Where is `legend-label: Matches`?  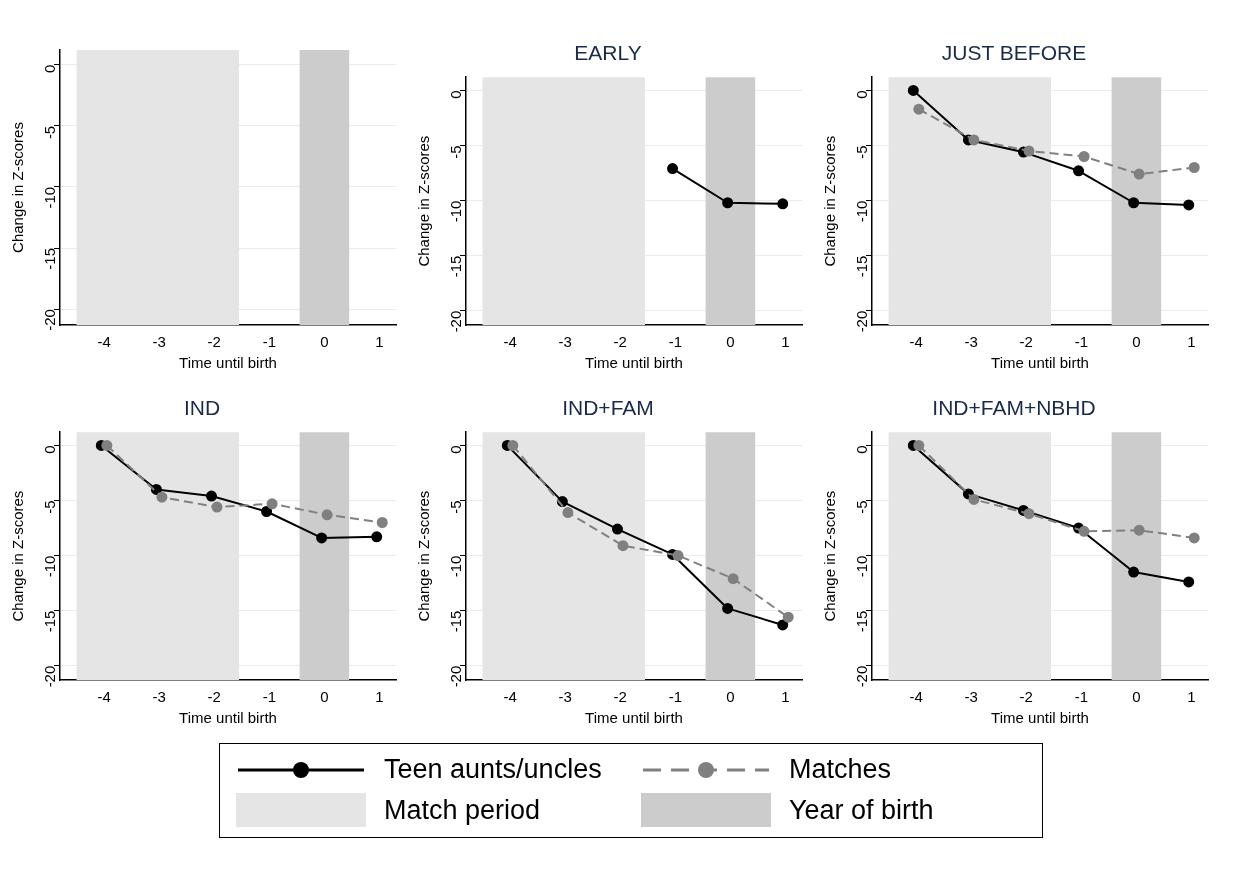 legend-label: Matches is located at coordinates (840, 769).